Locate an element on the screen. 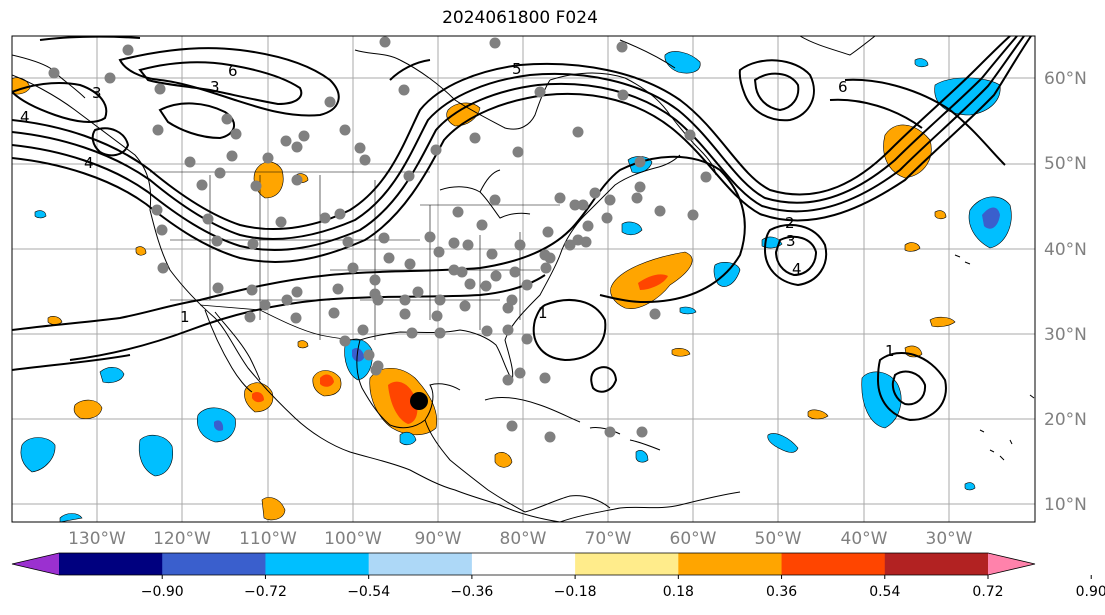 This screenshot has height=615, width=1105. colorbar-extend-low is located at coordinates (35, 564).